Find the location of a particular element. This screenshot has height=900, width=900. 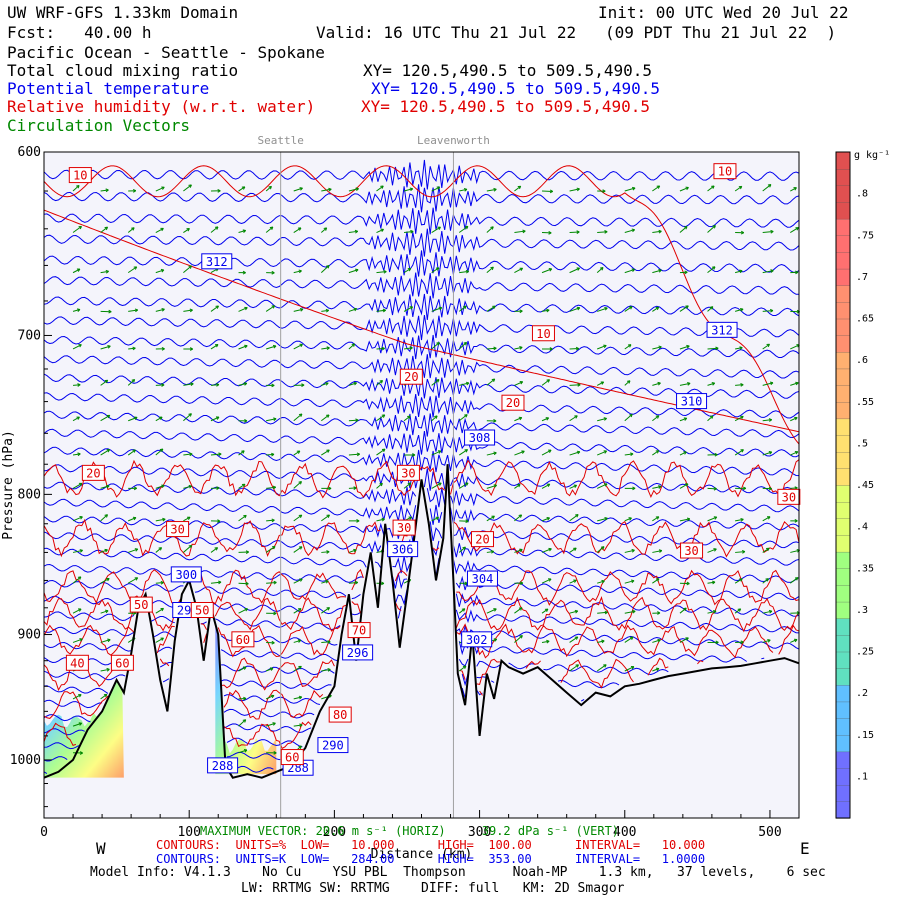

theta-label-12: 288 is located at coordinates (223, 765).